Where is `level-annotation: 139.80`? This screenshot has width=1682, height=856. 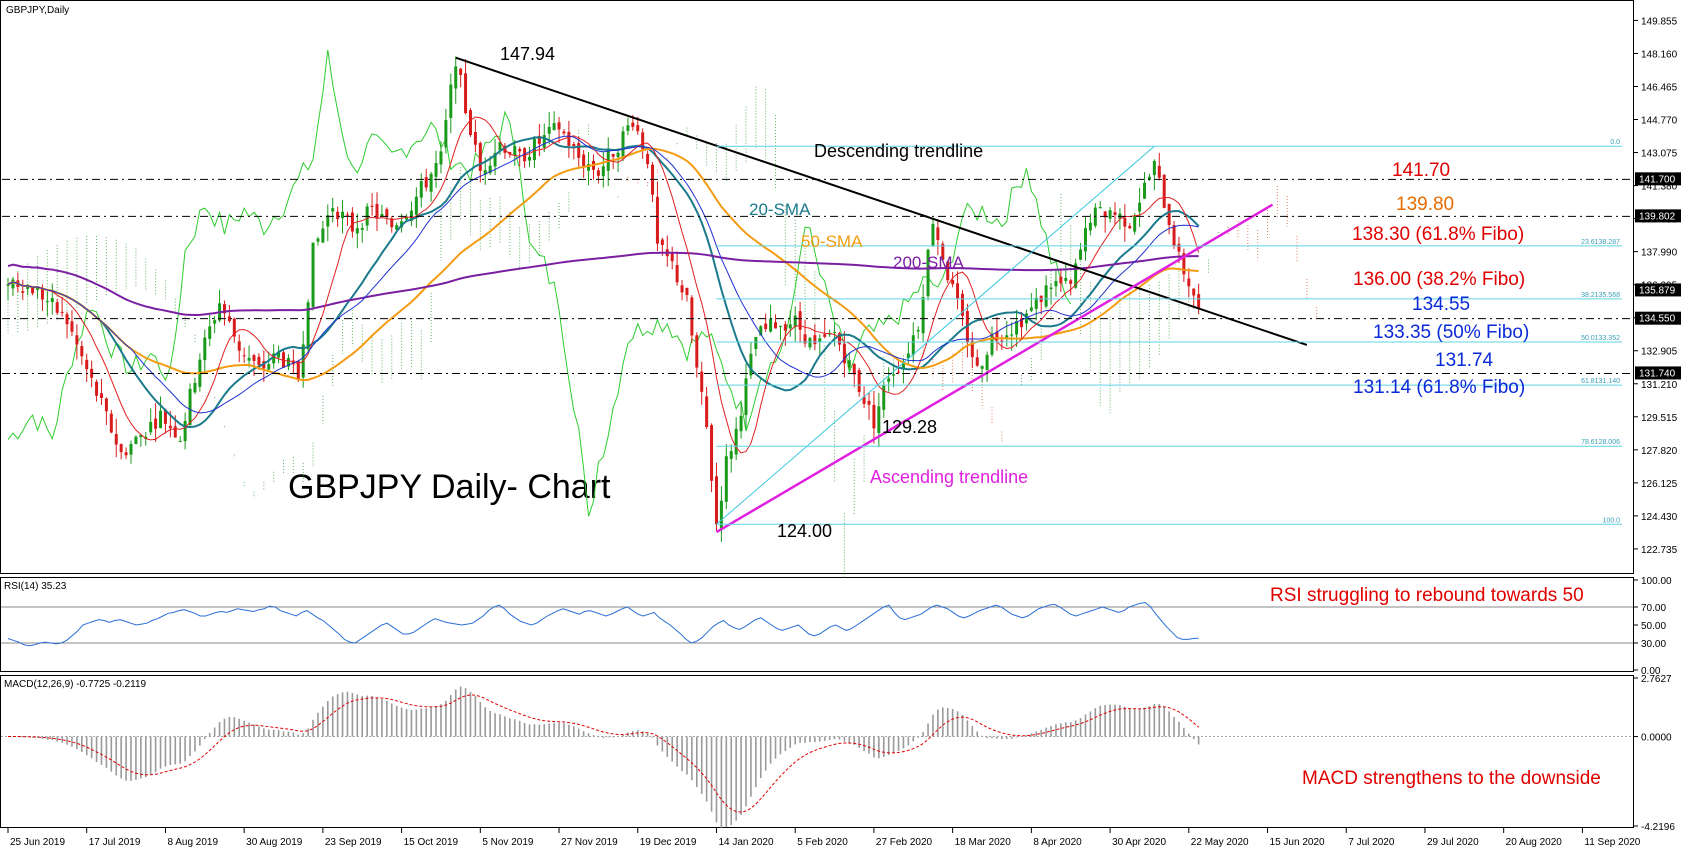 level-annotation: 139.80 is located at coordinates (1425, 204).